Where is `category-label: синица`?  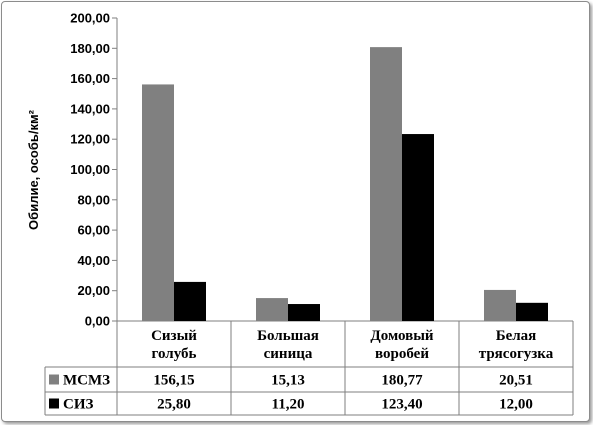
category-label: синица is located at coordinates (288, 354).